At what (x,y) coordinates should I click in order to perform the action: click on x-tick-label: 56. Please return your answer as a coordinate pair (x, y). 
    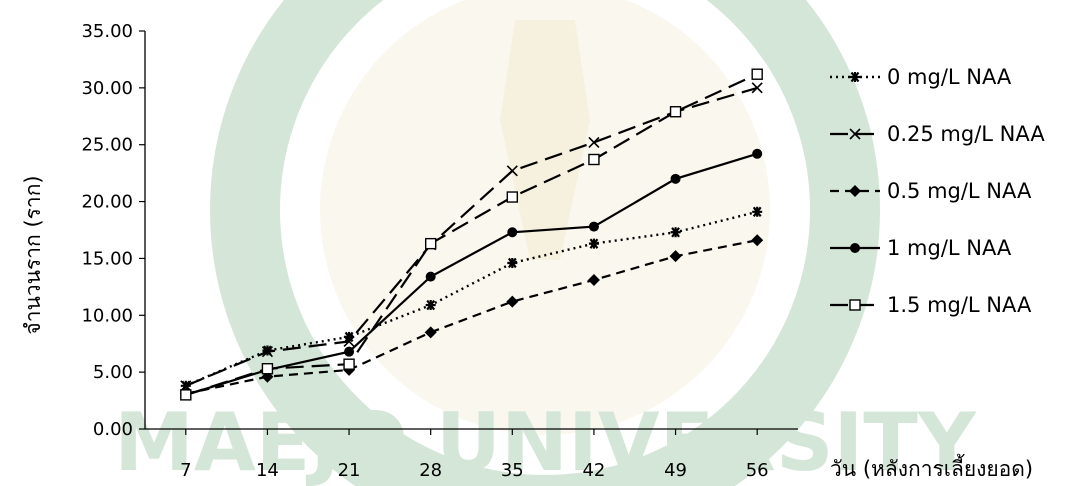
    Looking at the image, I should click on (757, 470).